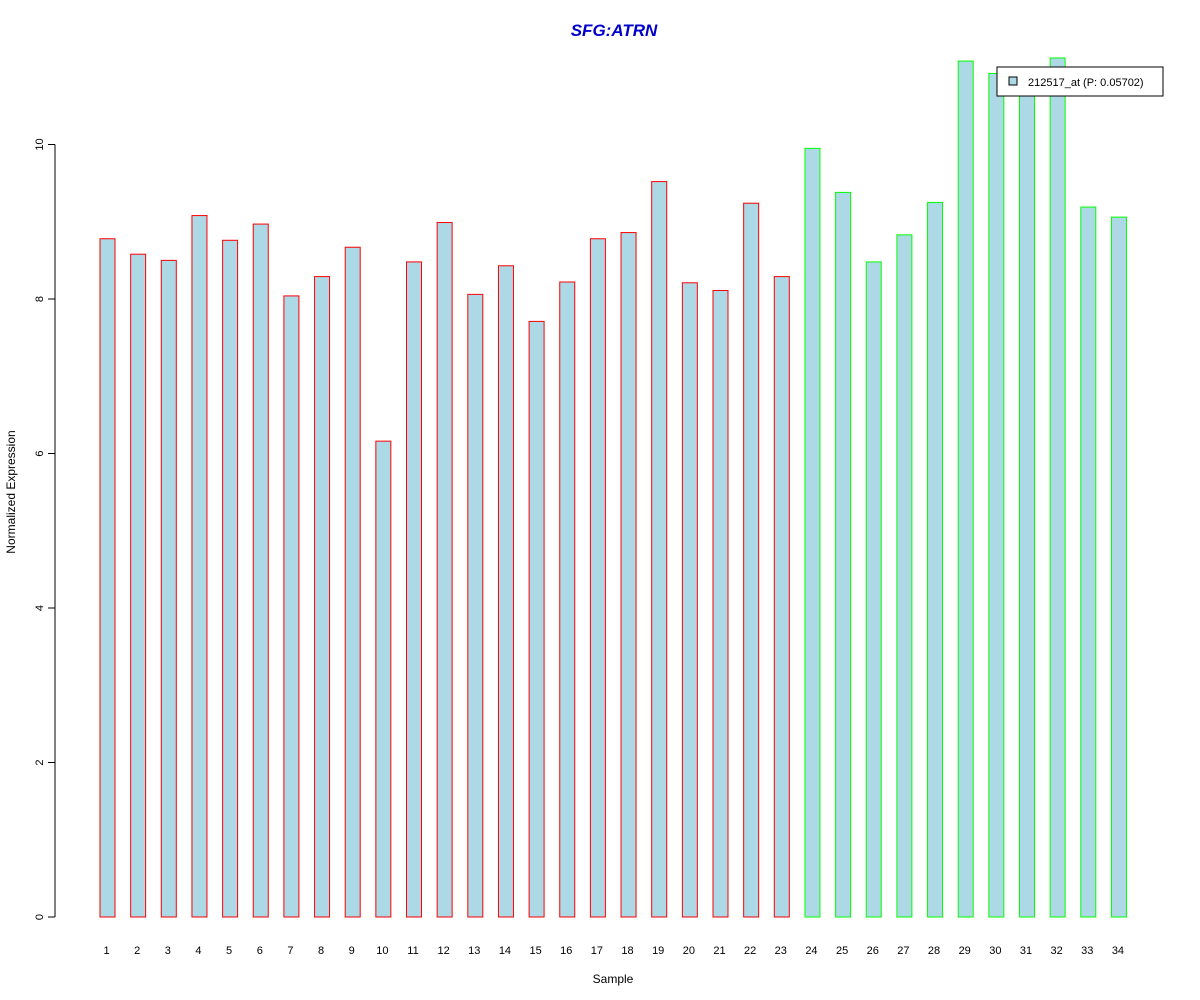 The height and width of the screenshot is (1000, 1200). I want to click on x-tick-label: 13, so click(474, 951).